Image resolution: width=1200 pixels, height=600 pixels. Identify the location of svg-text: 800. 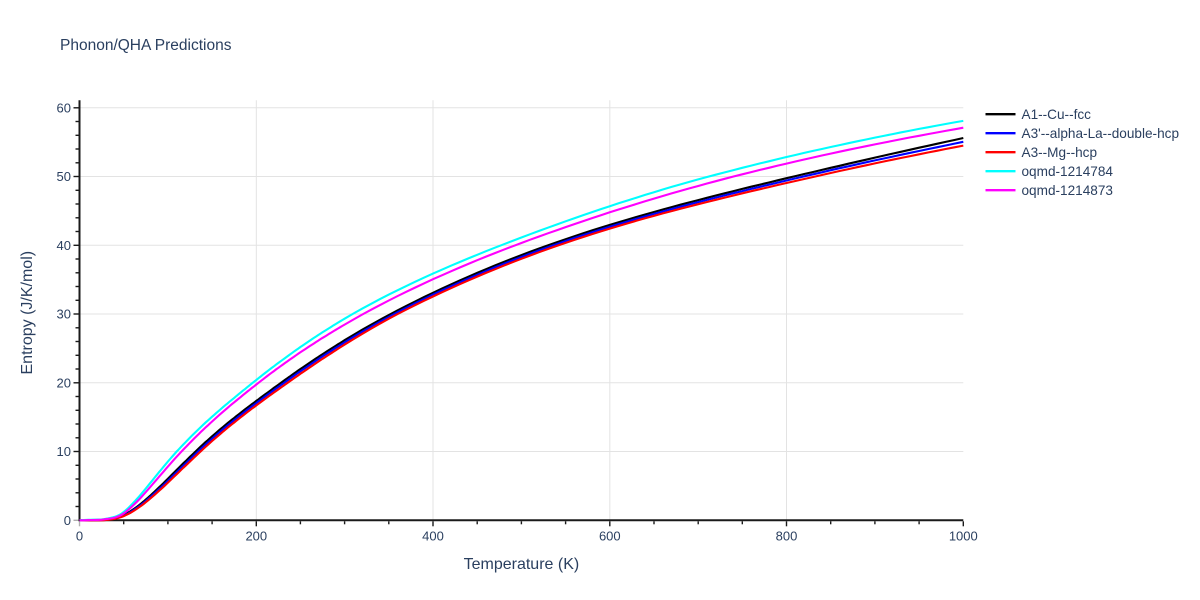
(787, 536).